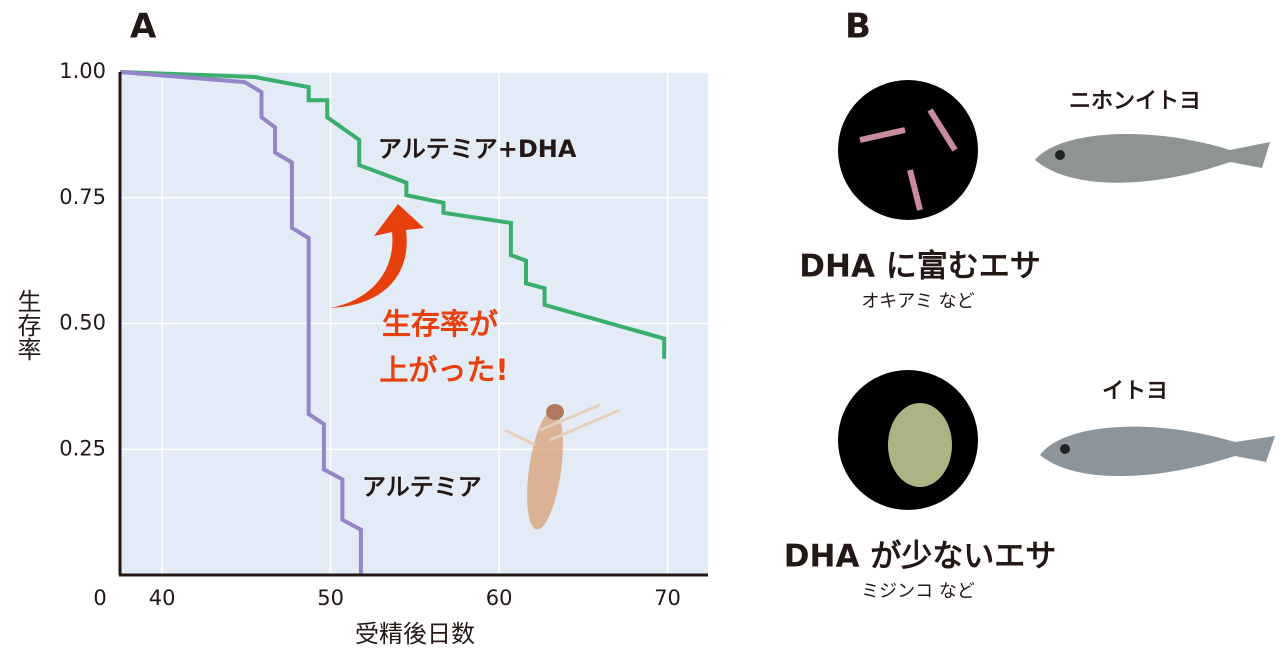  I want to click on food-example: ミジンコ など, so click(918, 591).